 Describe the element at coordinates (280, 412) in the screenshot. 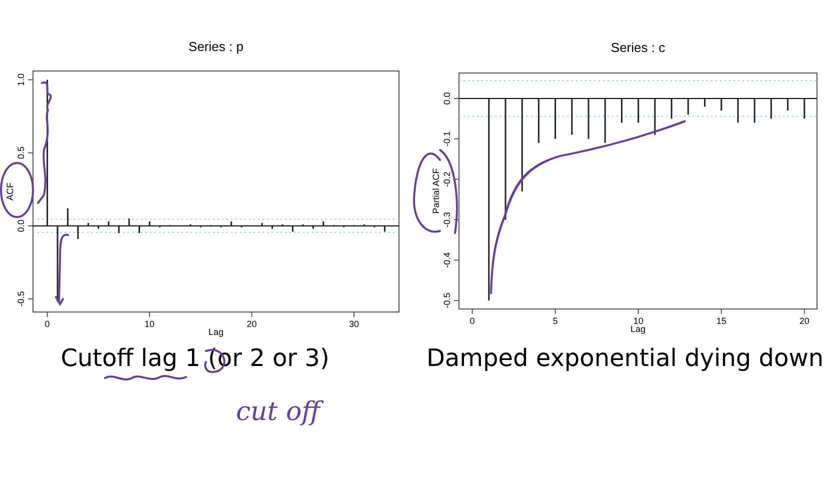

I see `text: cut off` at that location.